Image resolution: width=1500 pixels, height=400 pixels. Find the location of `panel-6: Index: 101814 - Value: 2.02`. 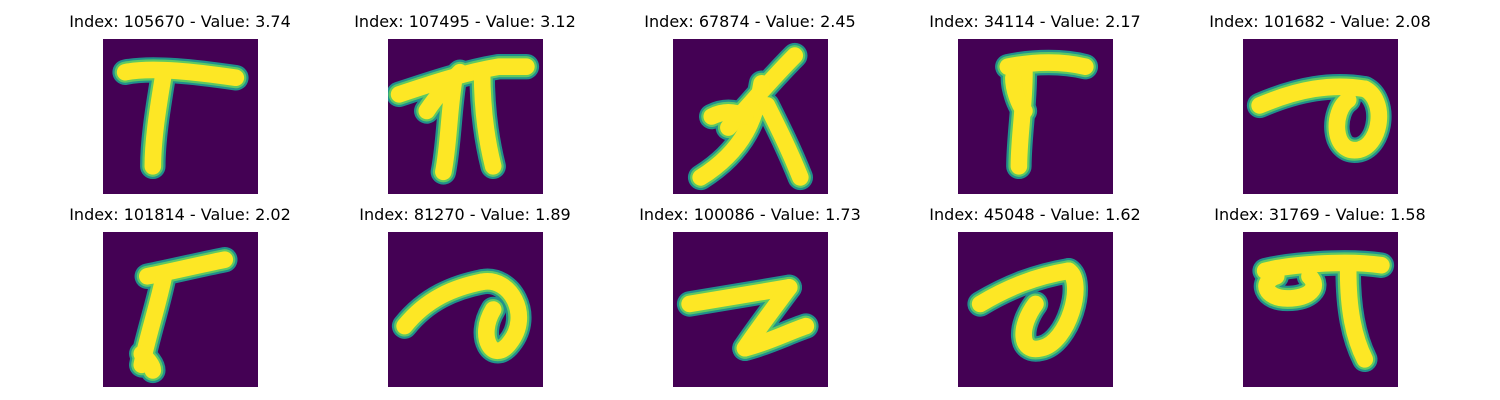

panel-6: Index: 101814 - Value: 2.02 is located at coordinates (180, 300).